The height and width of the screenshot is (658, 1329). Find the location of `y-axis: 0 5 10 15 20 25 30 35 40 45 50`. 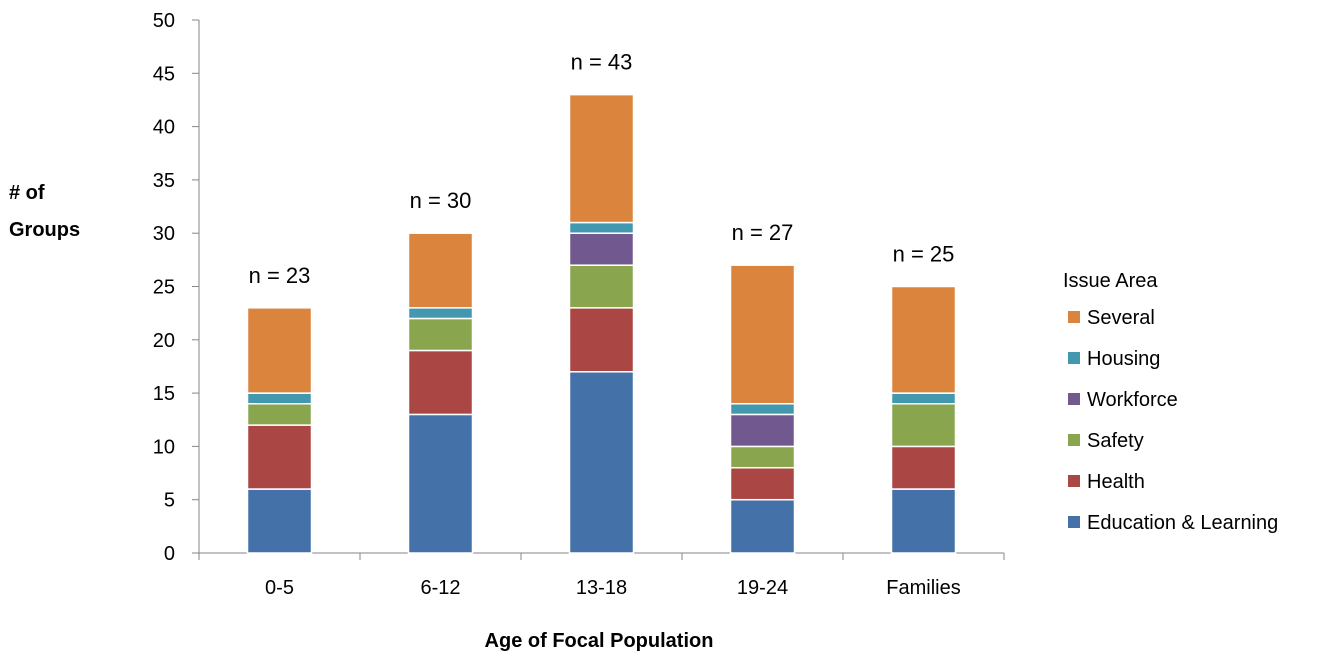

y-axis: 0 5 10 15 20 25 30 35 40 45 50 is located at coordinates (176, 287).